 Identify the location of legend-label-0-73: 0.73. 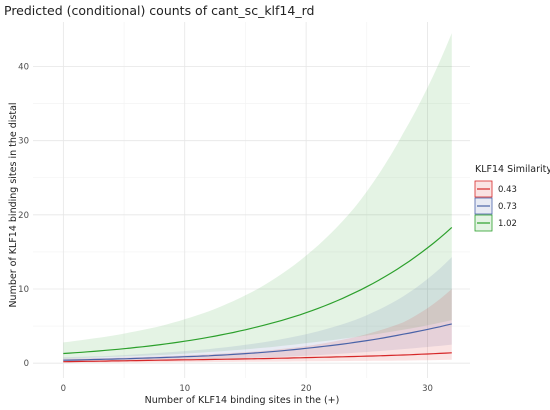
(507, 207).